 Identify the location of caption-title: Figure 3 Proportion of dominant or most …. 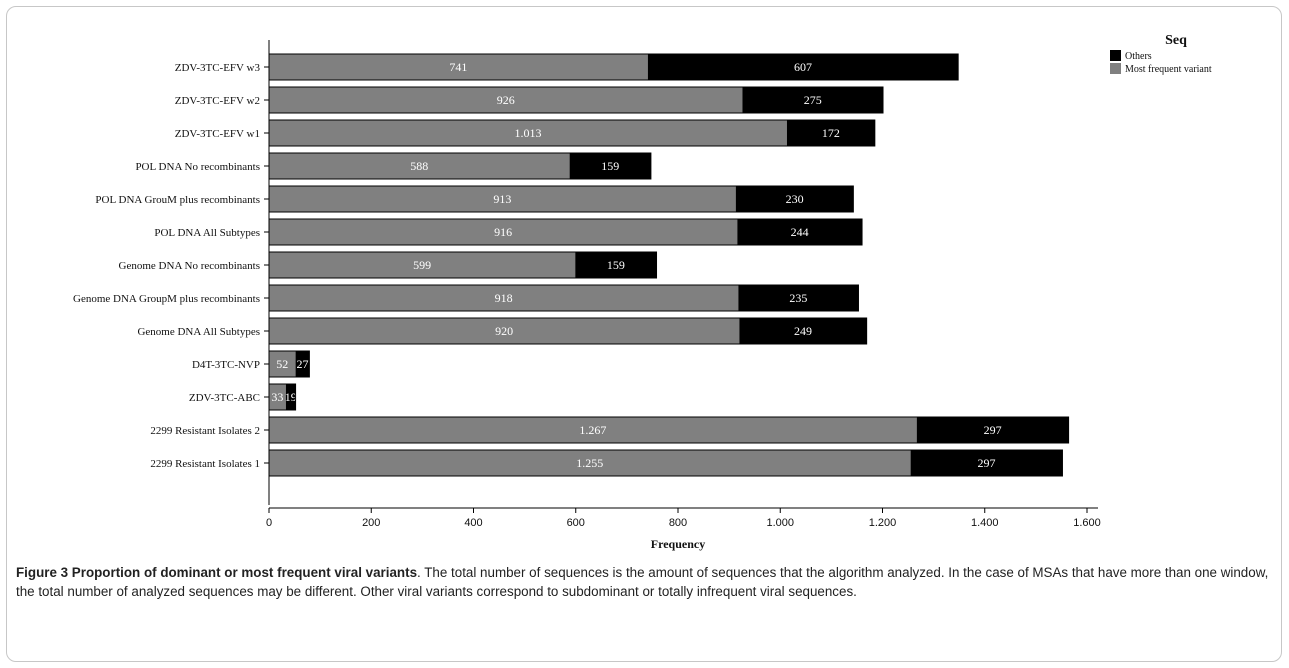
(217, 572).